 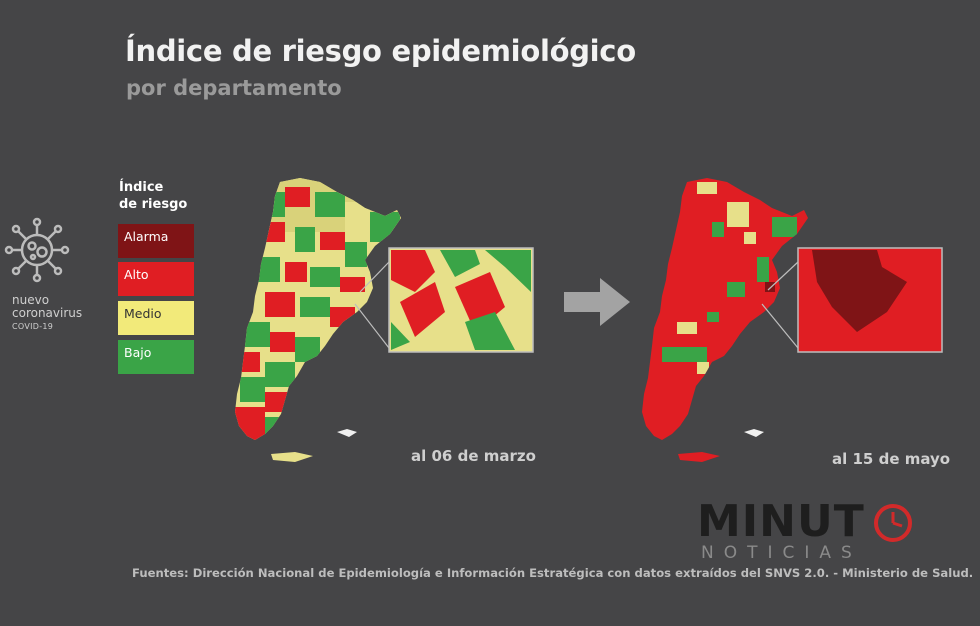 I want to click on legend-item-alarma: Alarma, so click(x=156, y=241).